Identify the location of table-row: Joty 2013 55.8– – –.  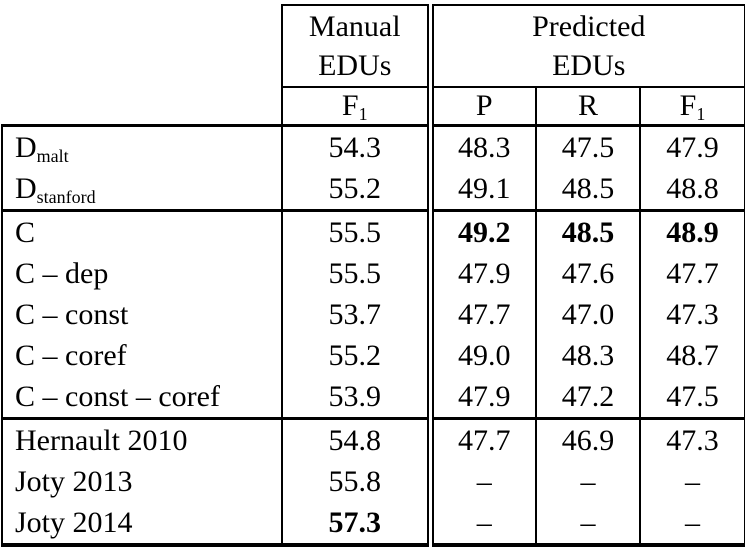
(373, 481).